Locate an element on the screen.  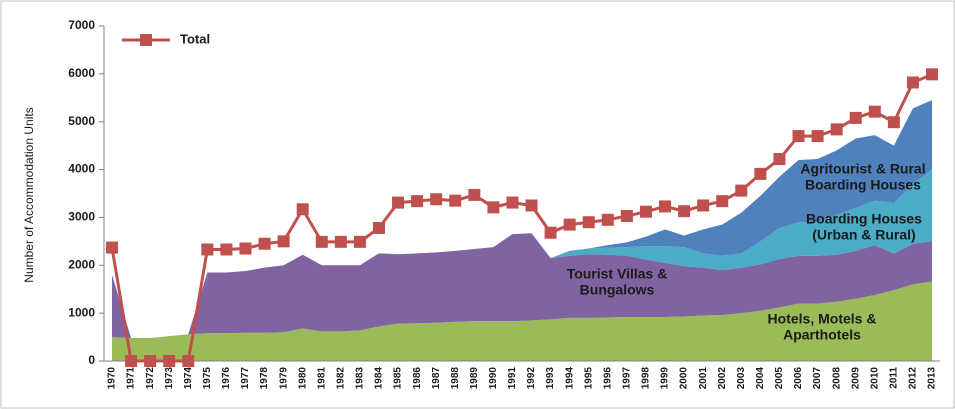
annotation: Hotels, Motels & is located at coordinates (822, 319).